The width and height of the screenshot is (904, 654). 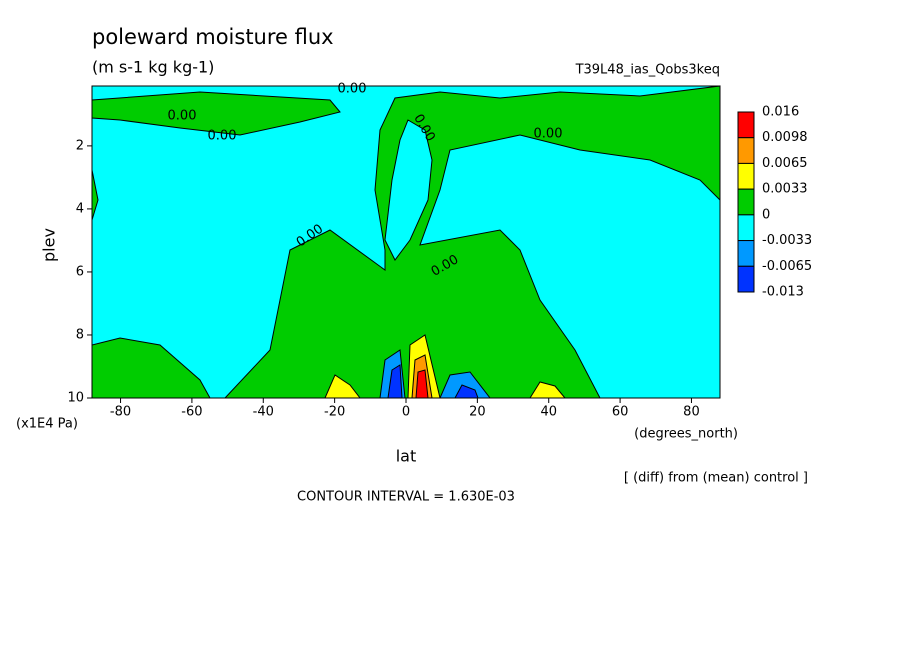 I want to click on y-tick-label: 6, so click(x=80, y=271).